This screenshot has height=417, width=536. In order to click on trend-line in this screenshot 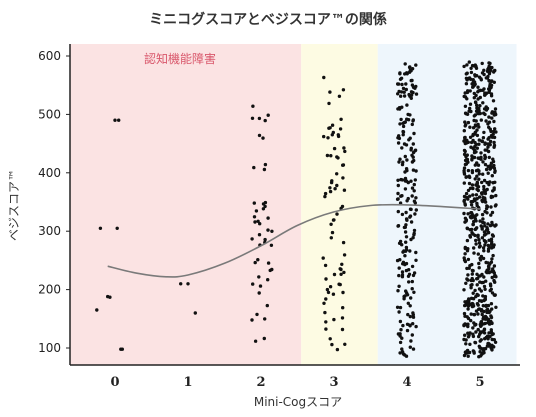, I will do `click(294, 240)`.